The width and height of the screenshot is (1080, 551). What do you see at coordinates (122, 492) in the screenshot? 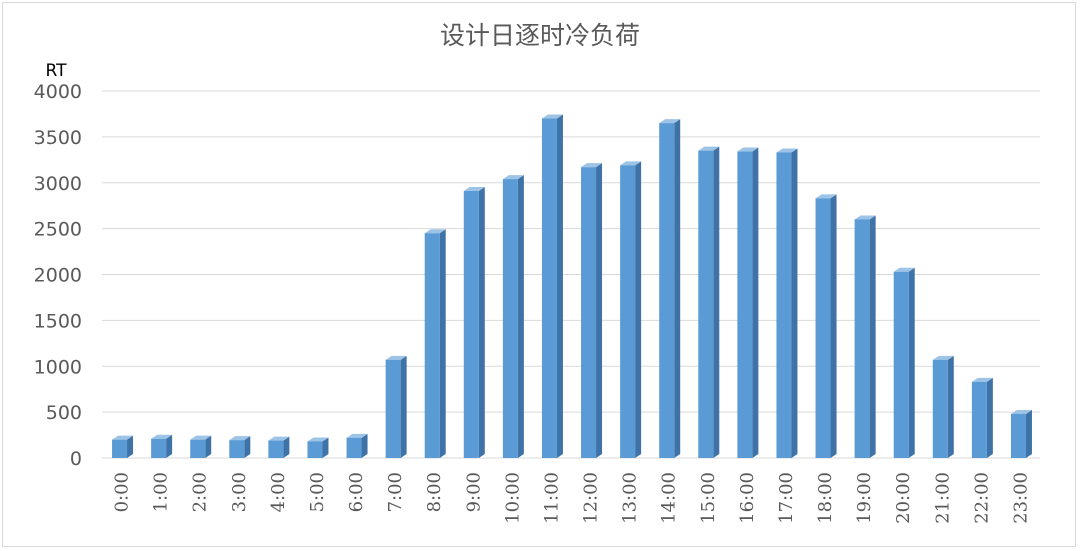
I see `x-tick-label: 0:00` at bounding box center [122, 492].